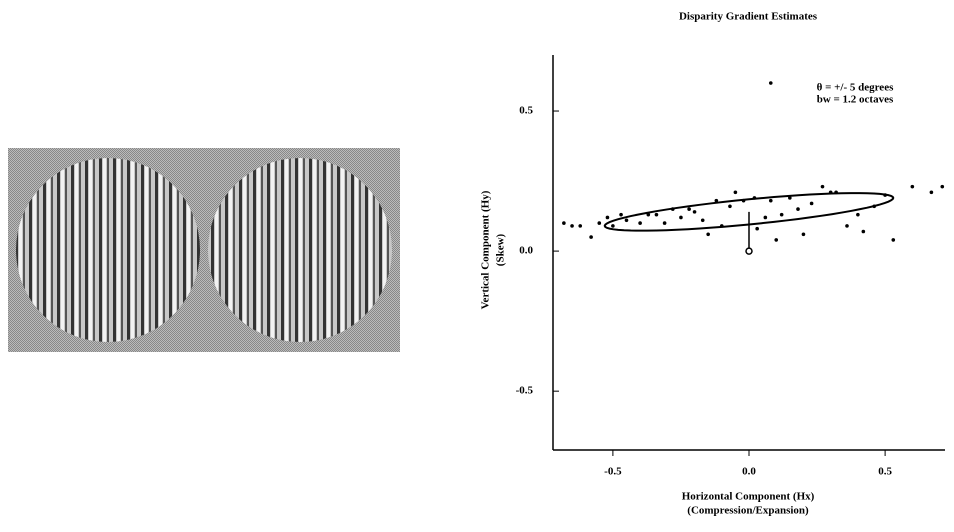 The image size is (954, 532). What do you see at coordinates (525, 391) in the screenshot?
I see `y-tick-label: -0.5` at bounding box center [525, 391].